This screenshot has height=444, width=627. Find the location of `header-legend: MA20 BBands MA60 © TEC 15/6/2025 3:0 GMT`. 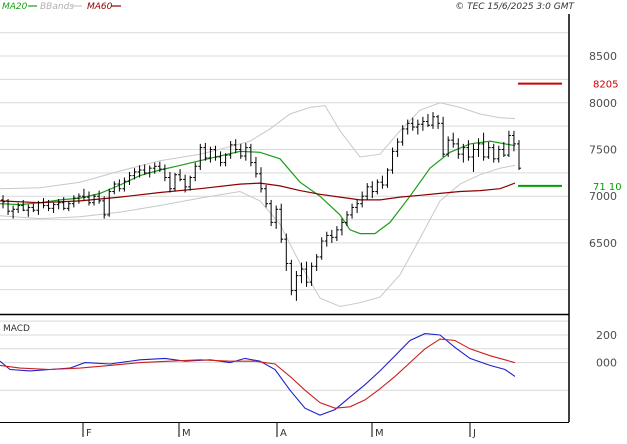

header-legend: MA20 BBands MA60 © TEC 15/6/2025 3:0 GMT is located at coordinates (289, 7).